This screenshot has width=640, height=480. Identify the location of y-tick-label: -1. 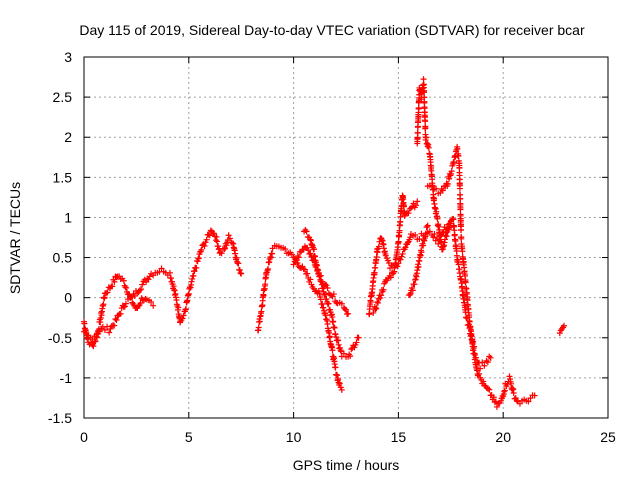
(66, 378).